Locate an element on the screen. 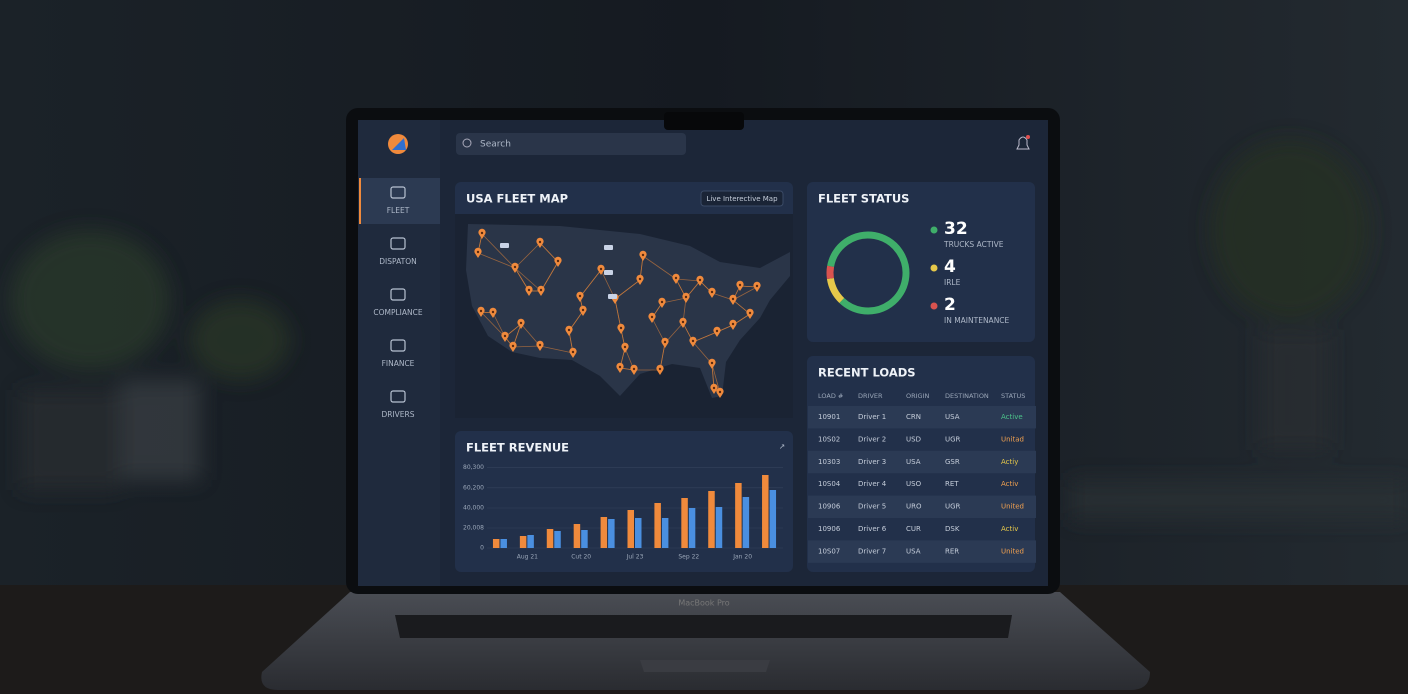 The image size is (1408, 694). column-header: DESTINATION is located at coordinates (967, 396).